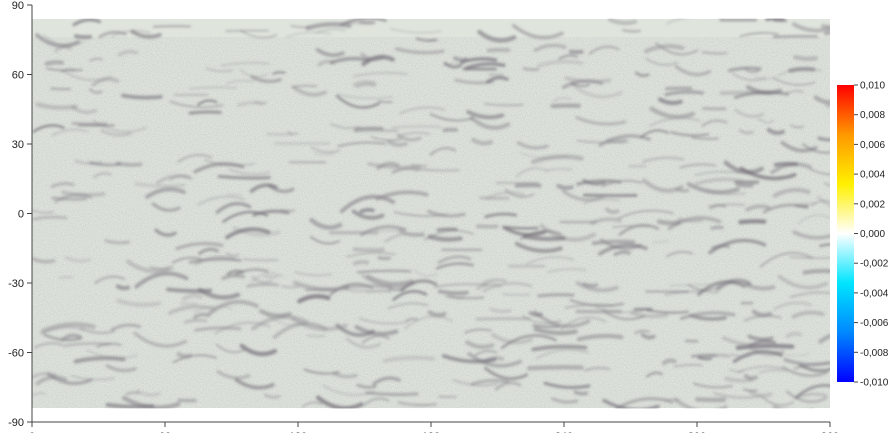  Describe the element at coordinates (18, 6) in the screenshot. I see `y-tick-label: 90` at that location.